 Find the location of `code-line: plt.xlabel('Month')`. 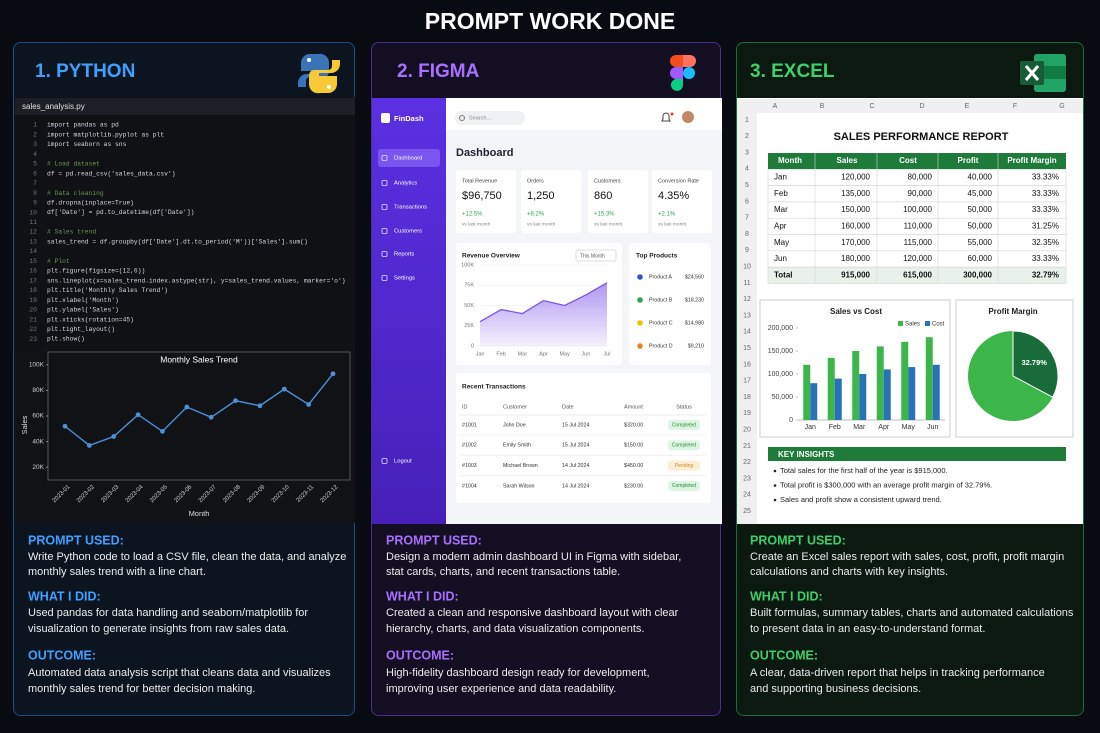

code-line: plt.xlabel('Month') is located at coordinates (83, 300).